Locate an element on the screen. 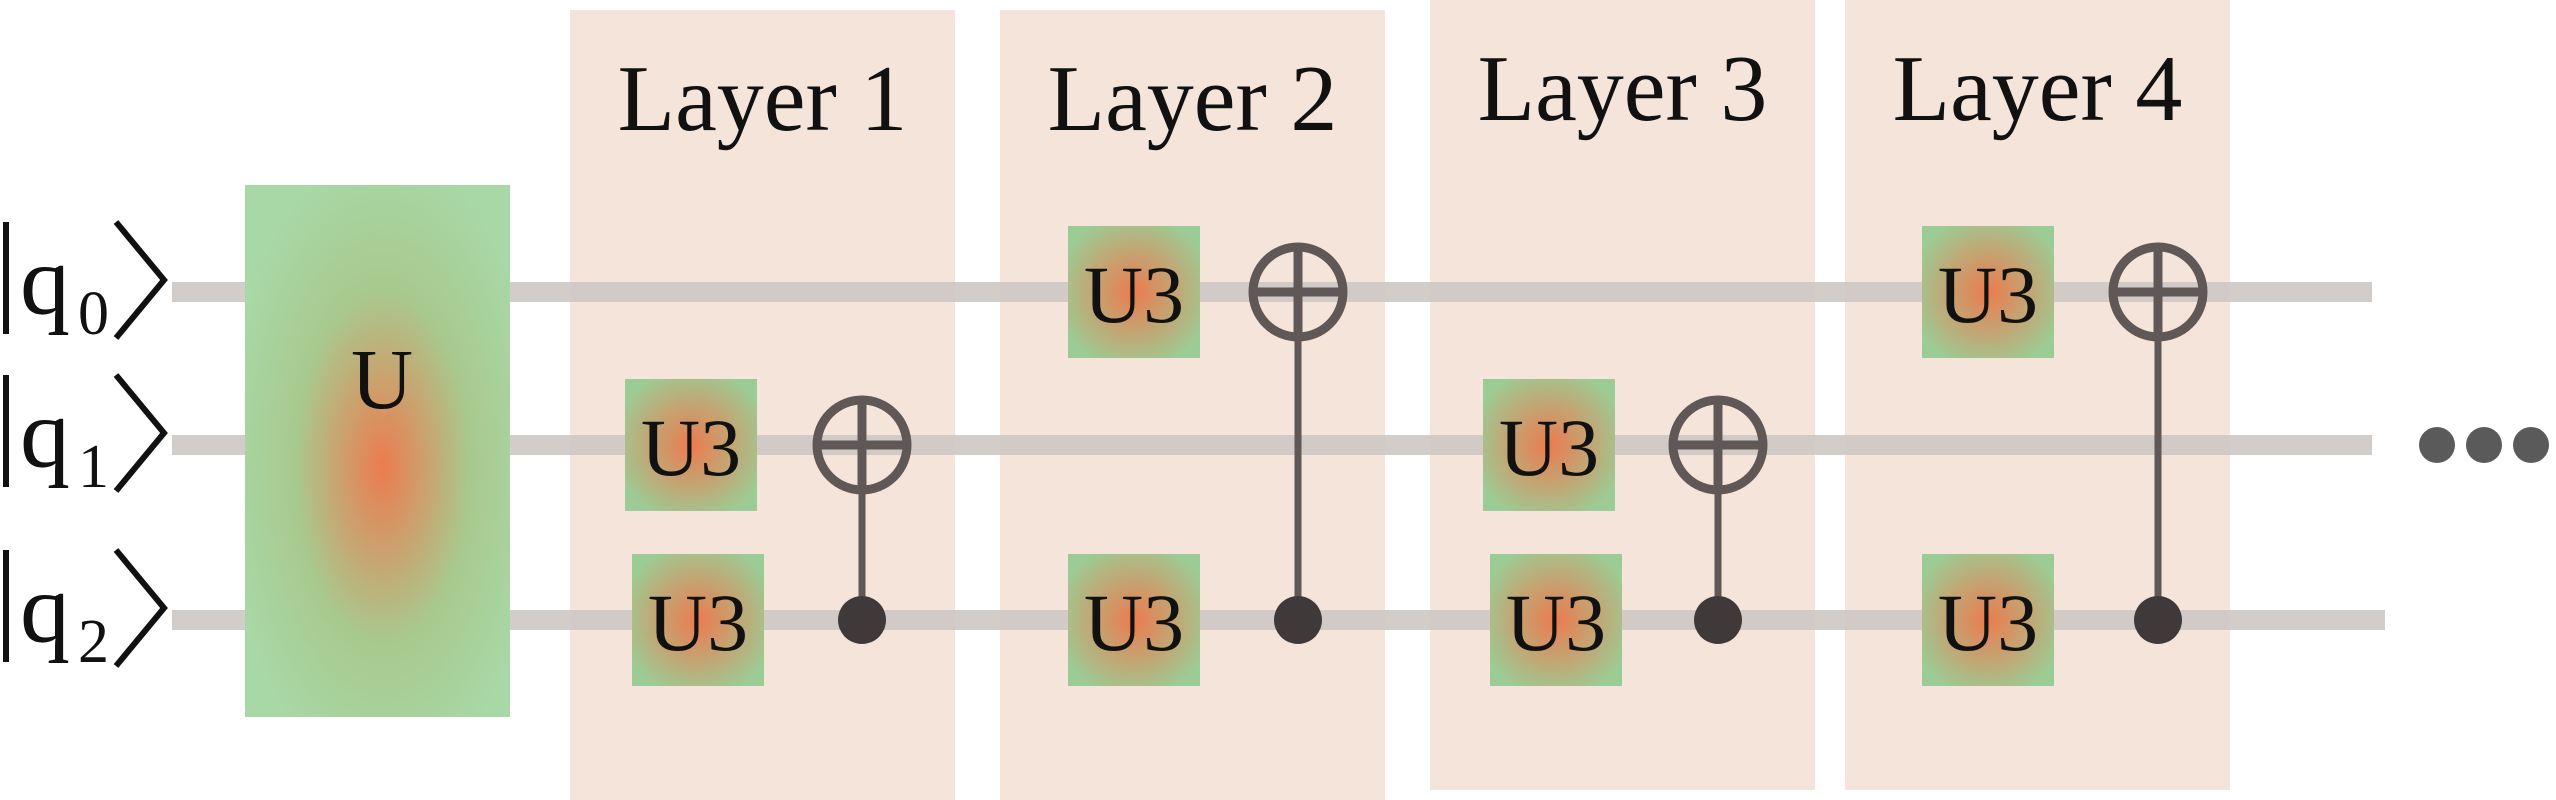  layer-titles: Layer 1 Layer 2 Layer 3 Layer 4 is located at coordinates (1400, 94).